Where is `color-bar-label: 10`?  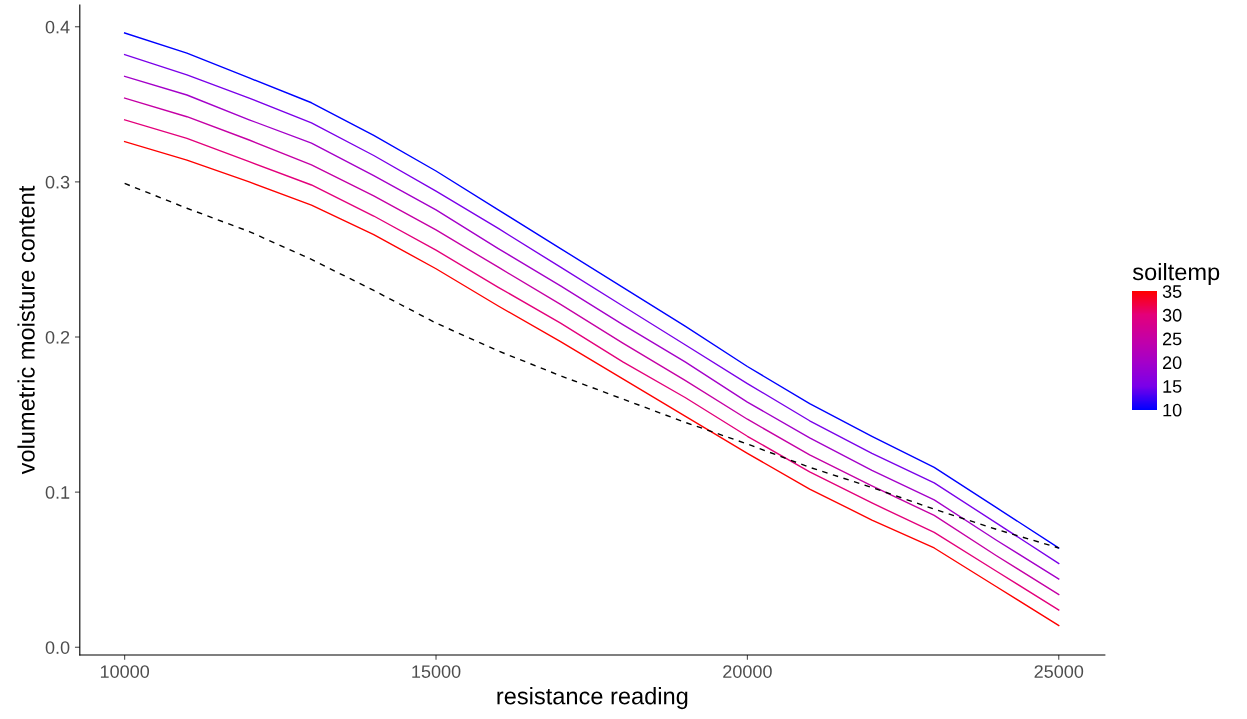 color-bar-label: 10 is located at coordinates (1172, 410).